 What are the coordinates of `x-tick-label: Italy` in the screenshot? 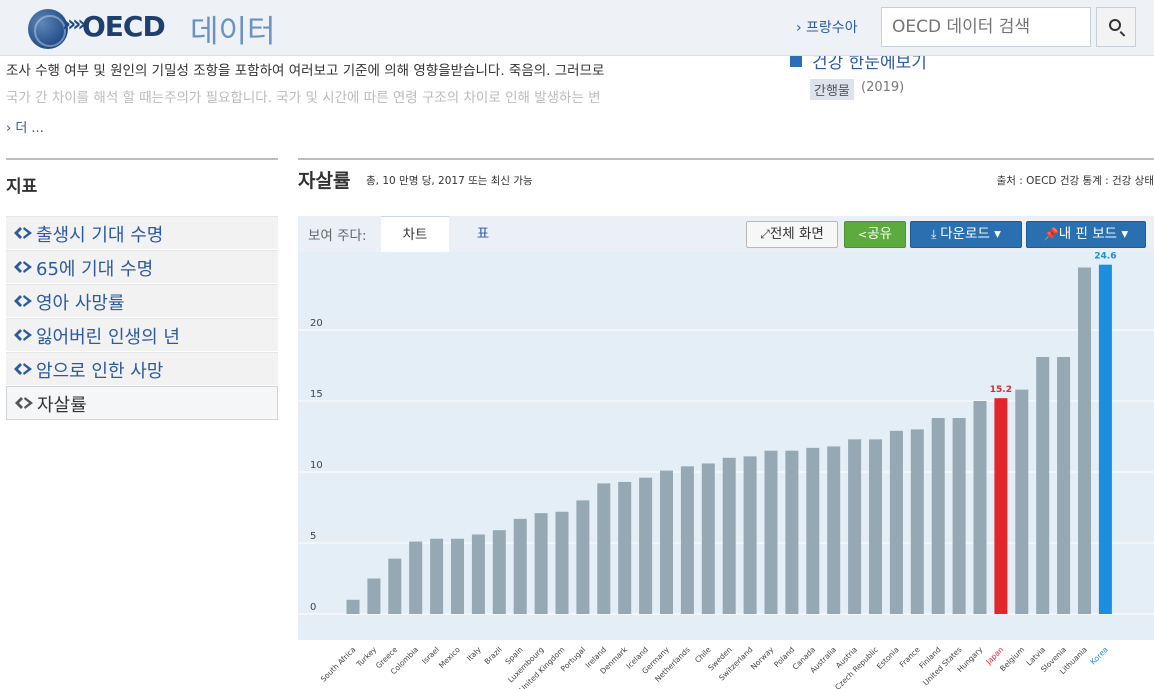 It's located at (474, 654).